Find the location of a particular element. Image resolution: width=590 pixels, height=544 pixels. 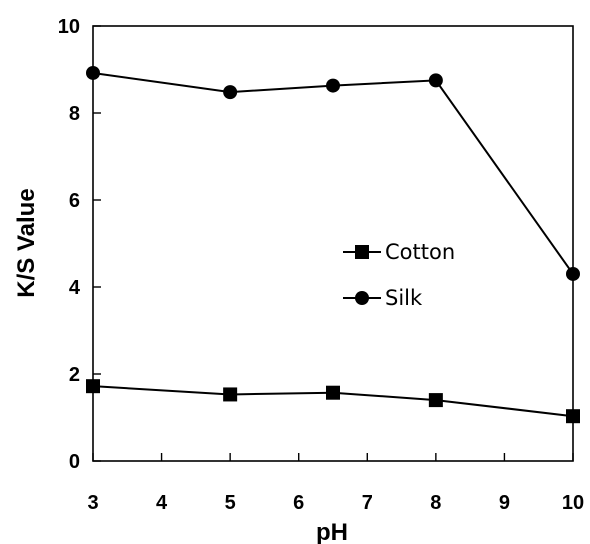

legend-marker-cotton is located at coordinates (362, 252).